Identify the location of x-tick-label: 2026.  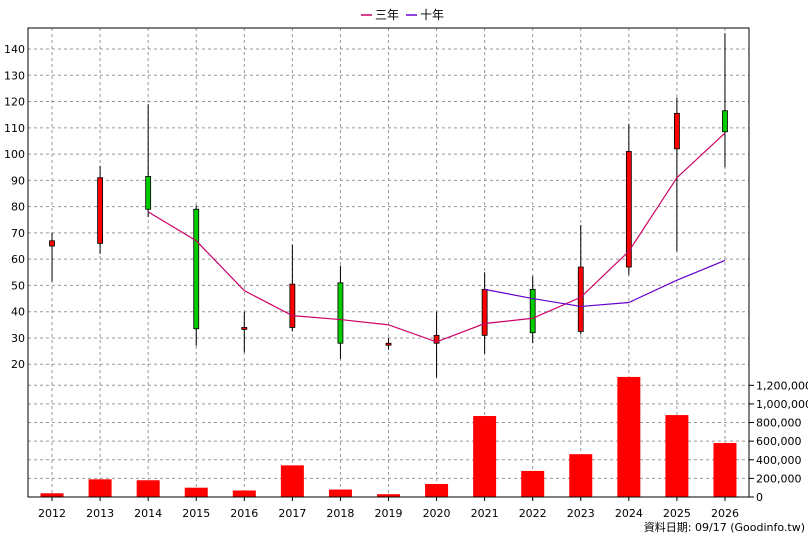
(725, 513).